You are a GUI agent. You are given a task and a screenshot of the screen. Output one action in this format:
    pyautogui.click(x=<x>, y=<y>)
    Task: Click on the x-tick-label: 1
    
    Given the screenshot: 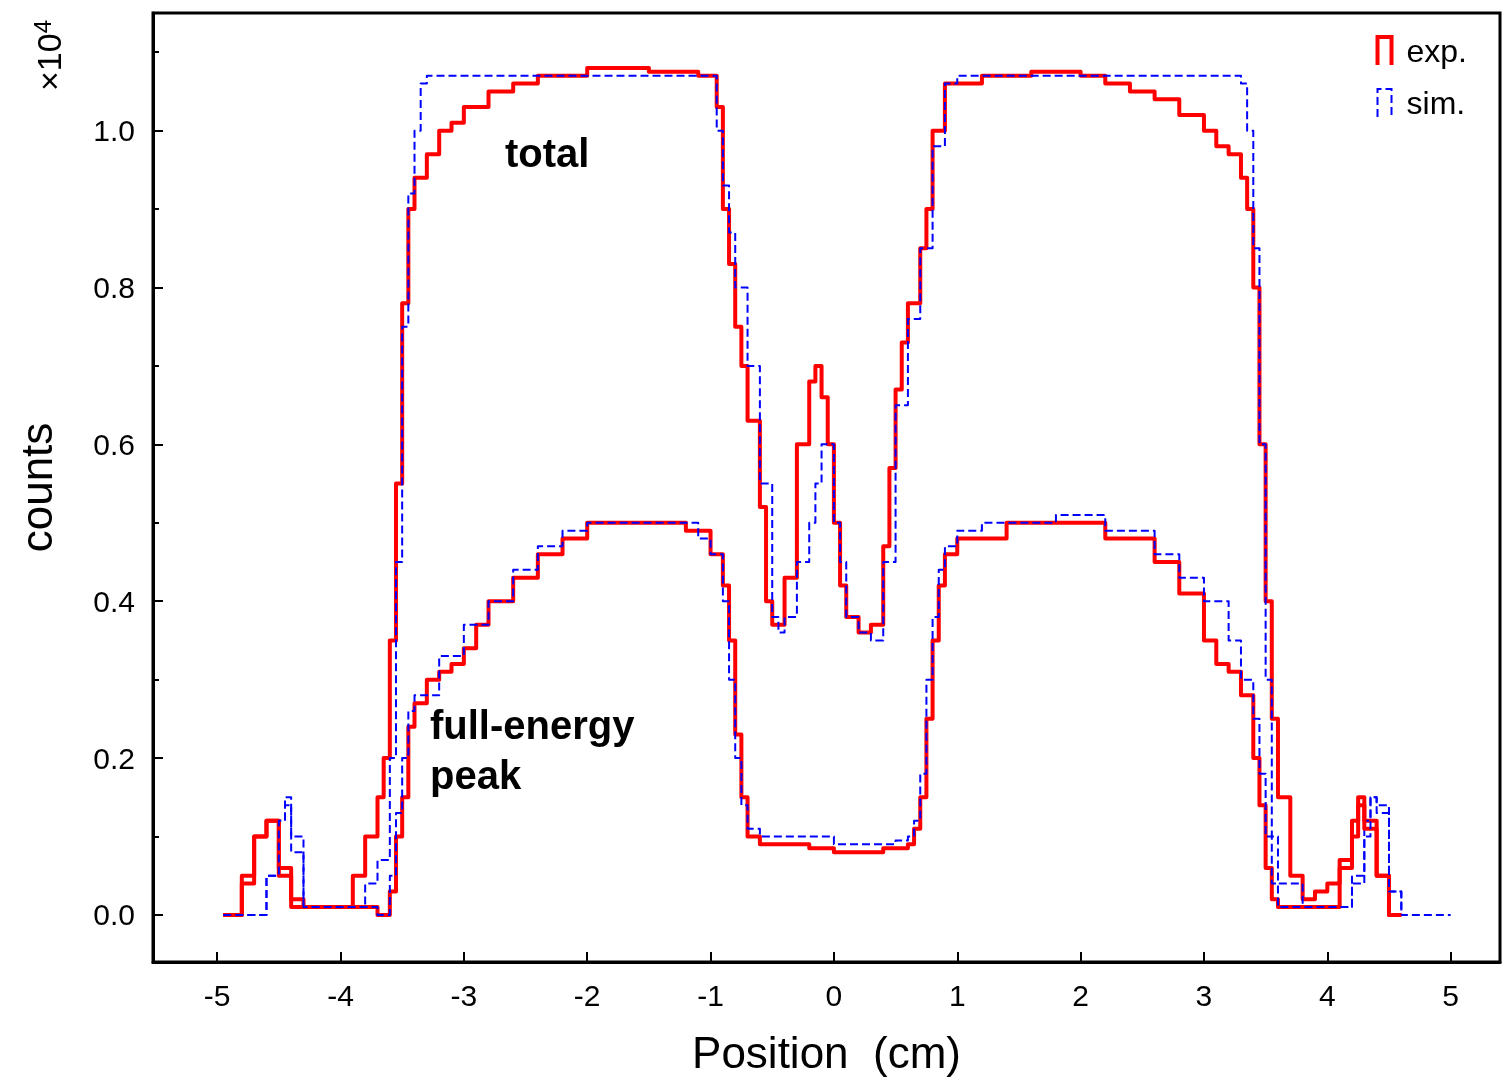 What is the action you would take?
    pyautogui.click(x=957, y=995)
    